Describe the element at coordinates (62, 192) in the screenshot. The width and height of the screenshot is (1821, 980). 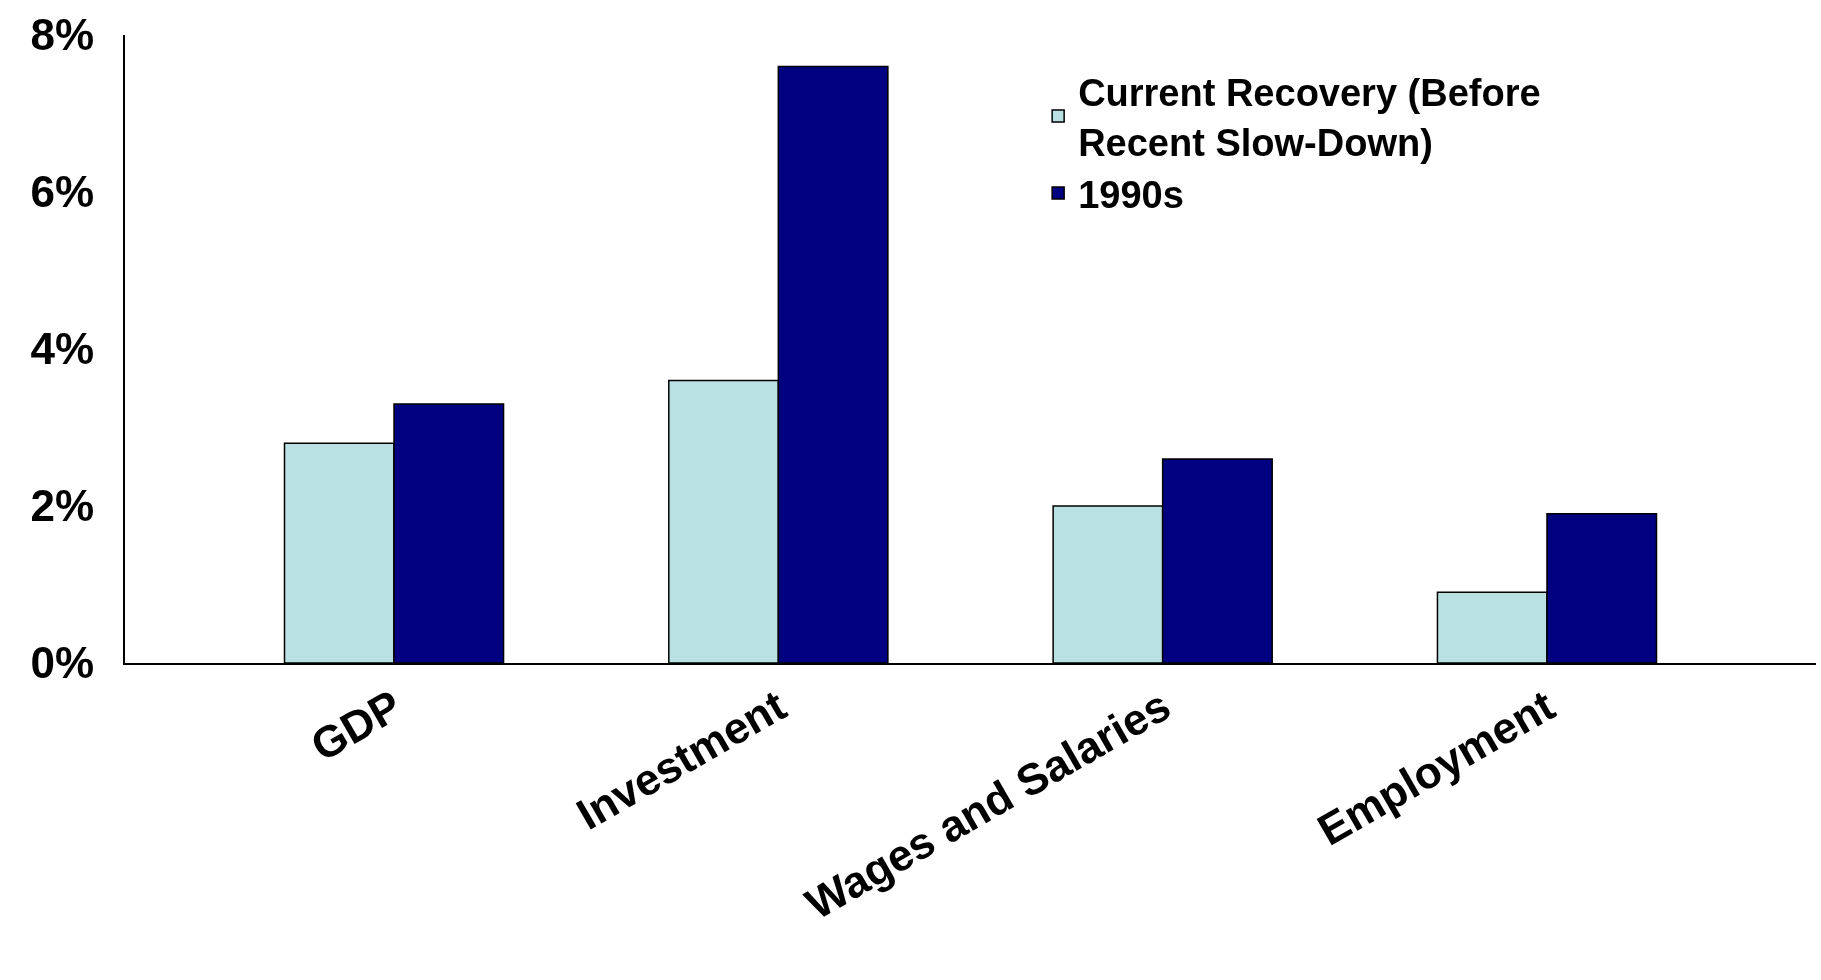
I see `y-tick-label: 6%` at that location.